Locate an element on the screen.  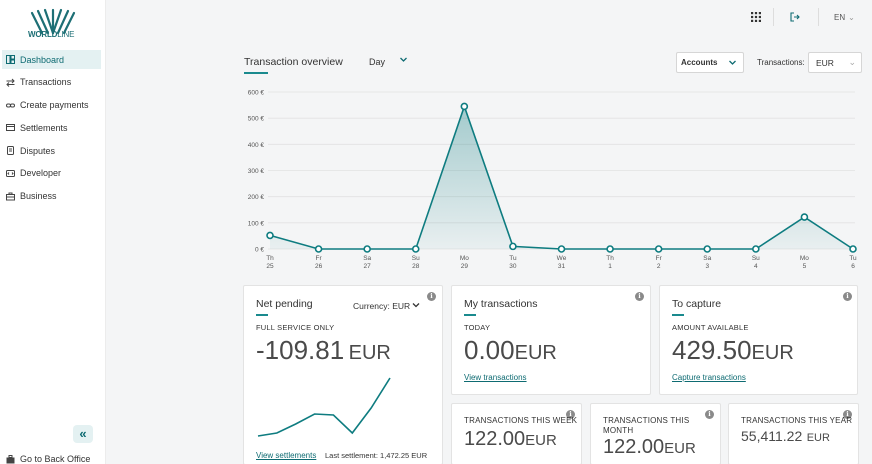
sidebar-item-disputes: Disputes is located at coordinates (51, 150).